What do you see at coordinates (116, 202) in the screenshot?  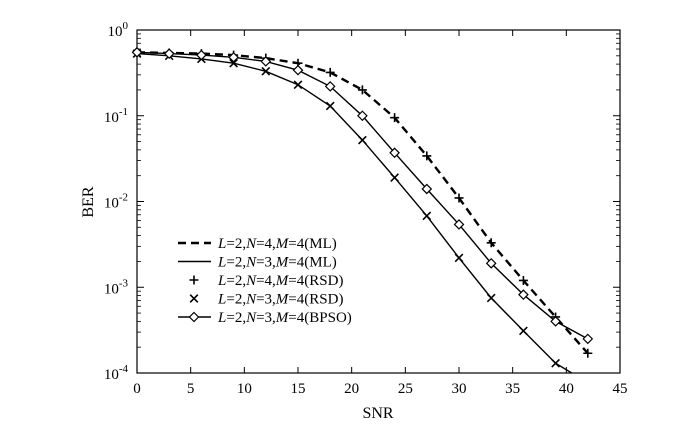 I see `y-tick-label: 10⁻²` at bounding box center [116, 202].